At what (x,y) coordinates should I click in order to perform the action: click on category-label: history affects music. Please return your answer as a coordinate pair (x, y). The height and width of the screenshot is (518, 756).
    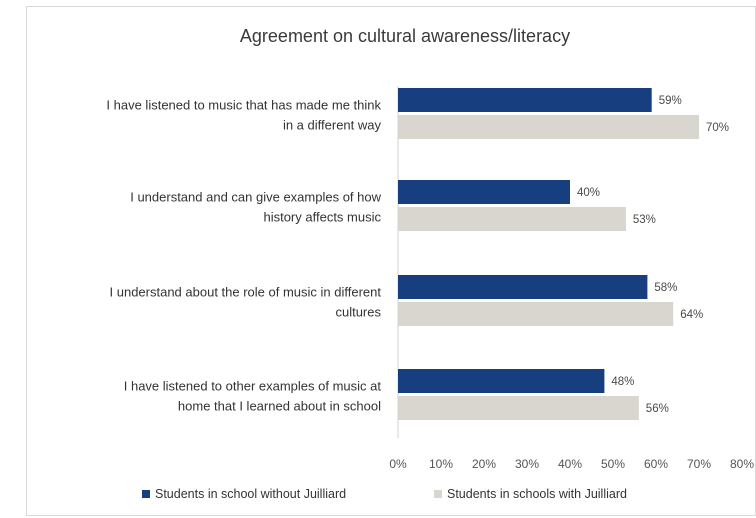
    Looking at the image, I should click on (322, 217).